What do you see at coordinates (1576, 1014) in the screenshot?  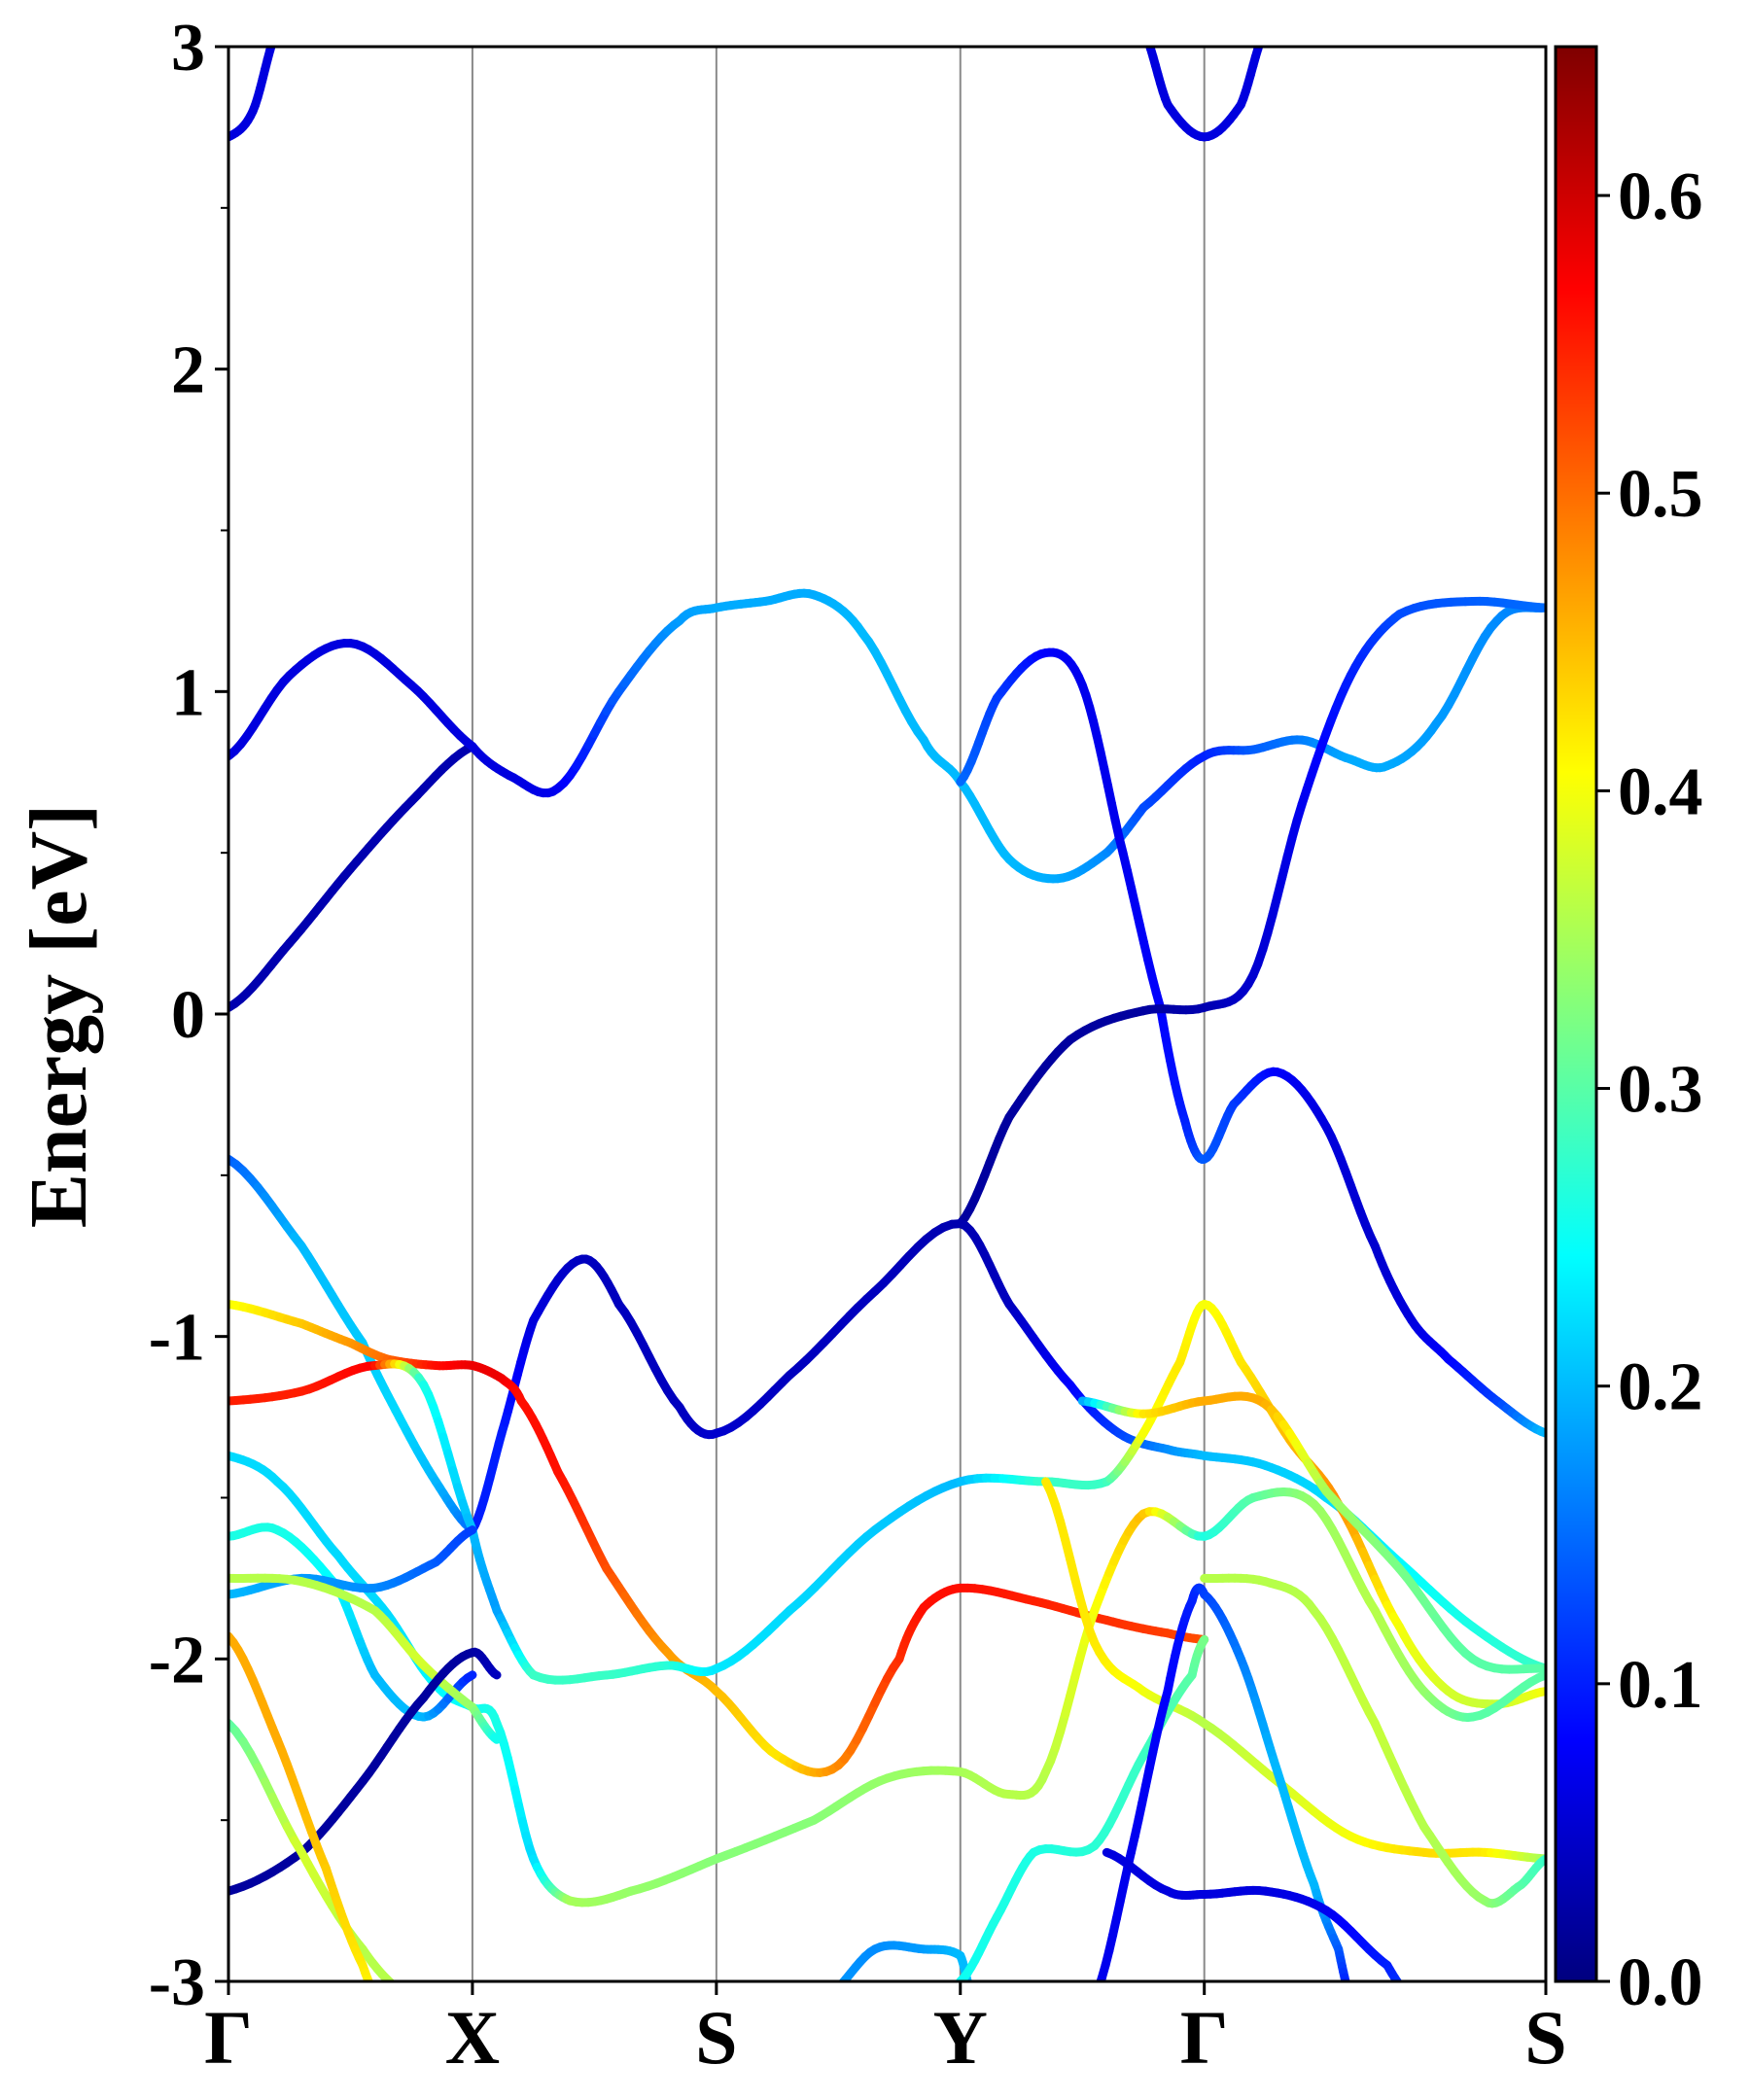 I see `colorbar` at bounding box center [1576, 1014].